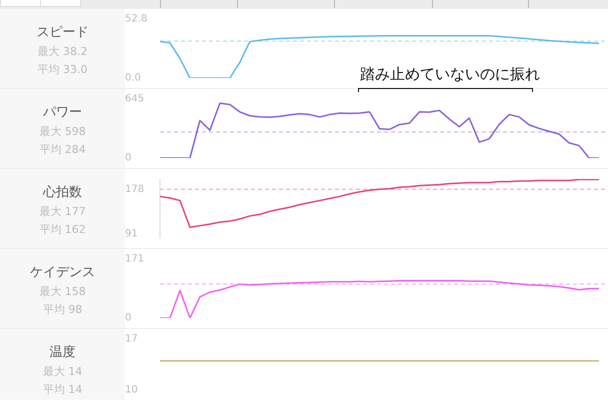 This screenshot has width=608, height=401. I want to click on y-tick-label: 52.8, so click(136, 19).